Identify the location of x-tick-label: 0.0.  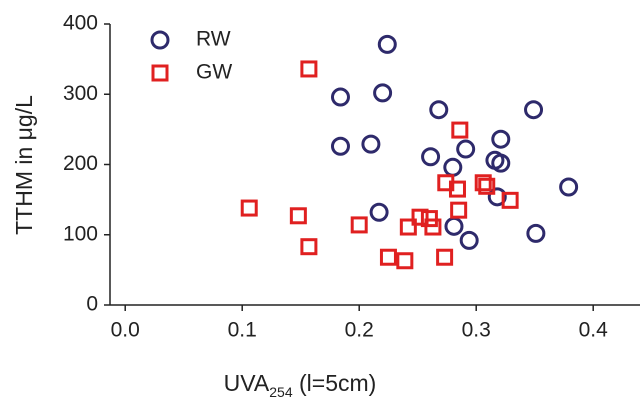
(125, 330).